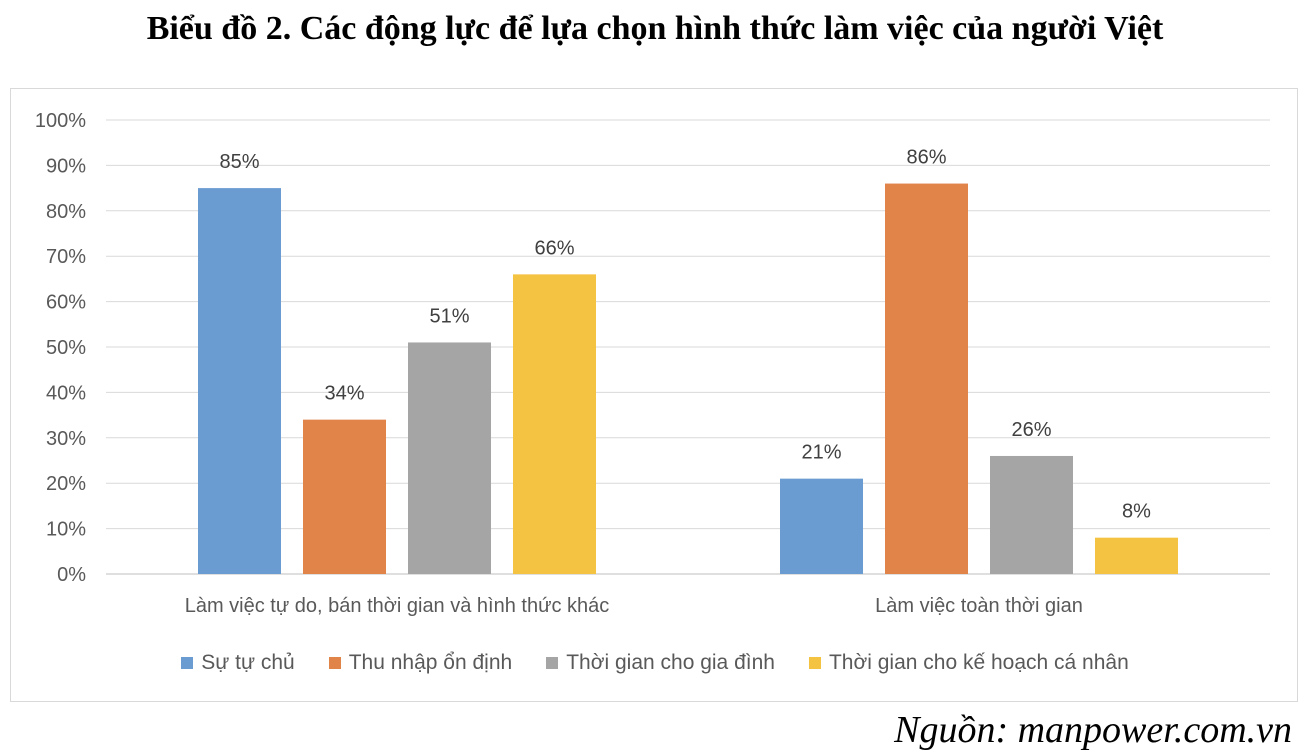 The height and width of the screenshot is (754, 1310). I want to click on data-label: 26%, so click(1031, 430).